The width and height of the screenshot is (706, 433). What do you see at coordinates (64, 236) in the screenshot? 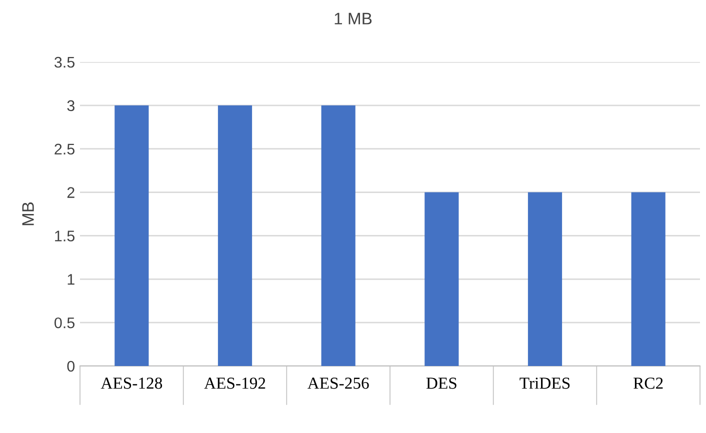
I see `y-tick-label: 1.5` at bounding box center [64, 236].